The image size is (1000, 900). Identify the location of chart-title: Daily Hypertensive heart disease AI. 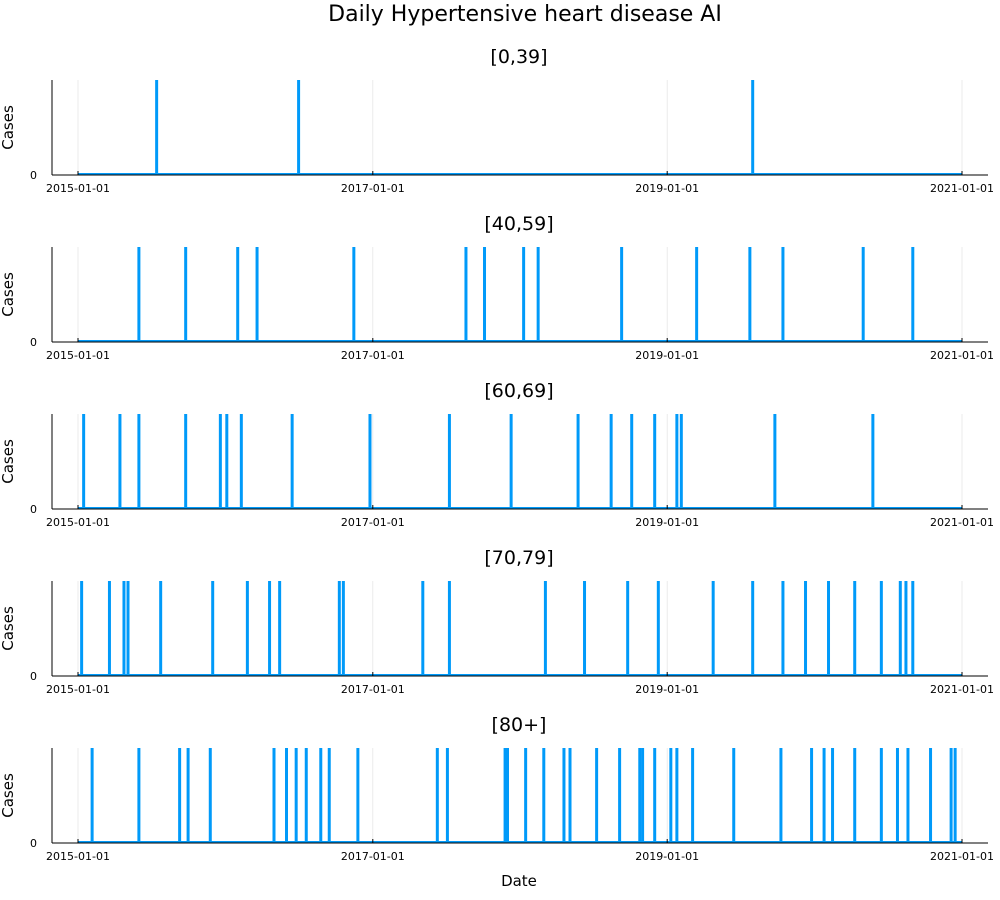
(525, 14).